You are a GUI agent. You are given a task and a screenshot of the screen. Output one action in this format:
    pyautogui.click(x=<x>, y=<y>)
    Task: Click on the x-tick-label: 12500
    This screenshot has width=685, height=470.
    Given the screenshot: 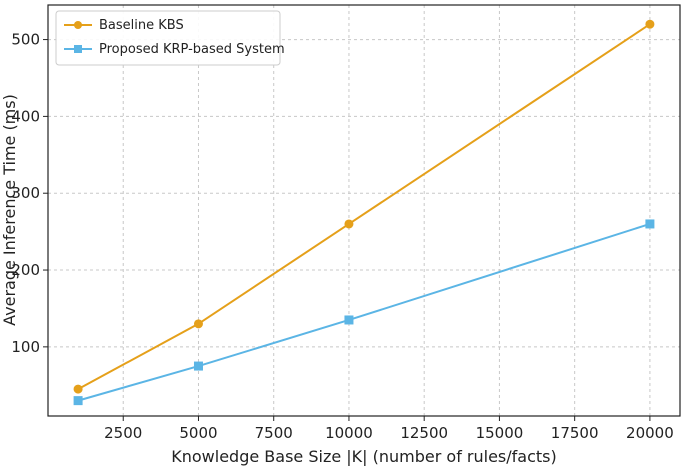 What is the action you would take?
    pyautogui.click(x=424, y=433)
    